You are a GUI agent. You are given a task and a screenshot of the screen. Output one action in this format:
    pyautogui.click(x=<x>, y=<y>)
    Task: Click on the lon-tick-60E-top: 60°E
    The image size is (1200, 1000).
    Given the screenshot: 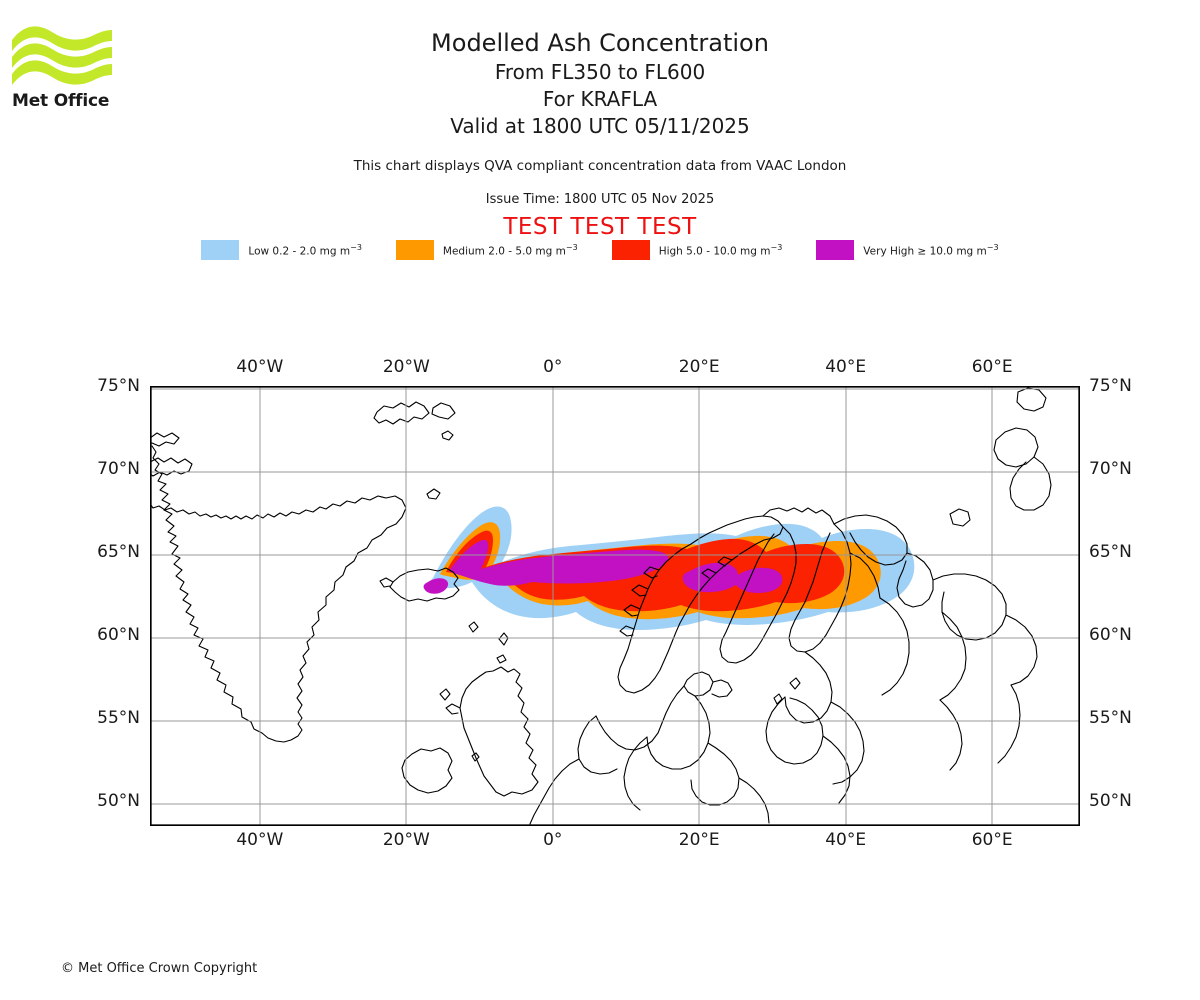 What is the action you would take?
    pyautogui.click(x=992, y=367)
    